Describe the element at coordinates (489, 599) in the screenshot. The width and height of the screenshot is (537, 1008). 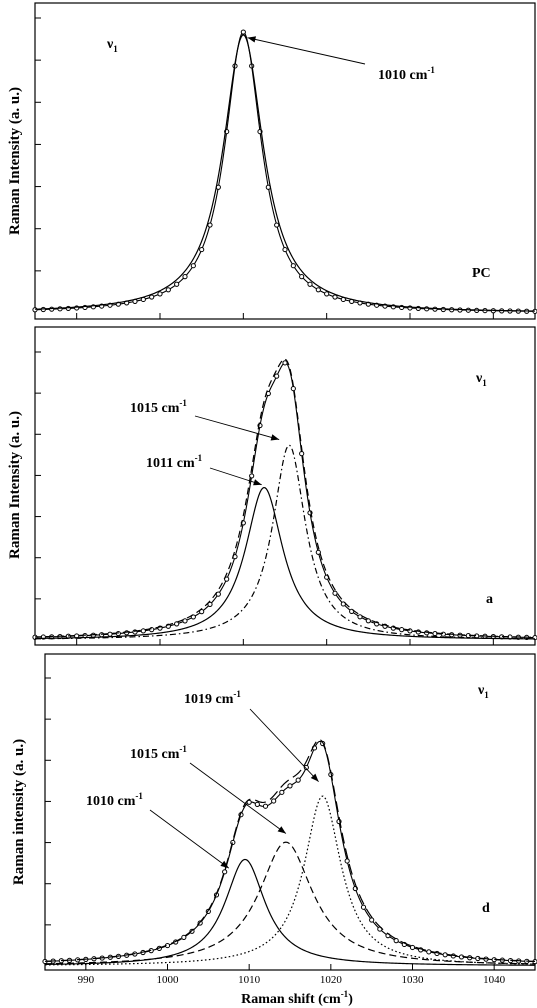
I see `panel-a-letter: a` at that location.